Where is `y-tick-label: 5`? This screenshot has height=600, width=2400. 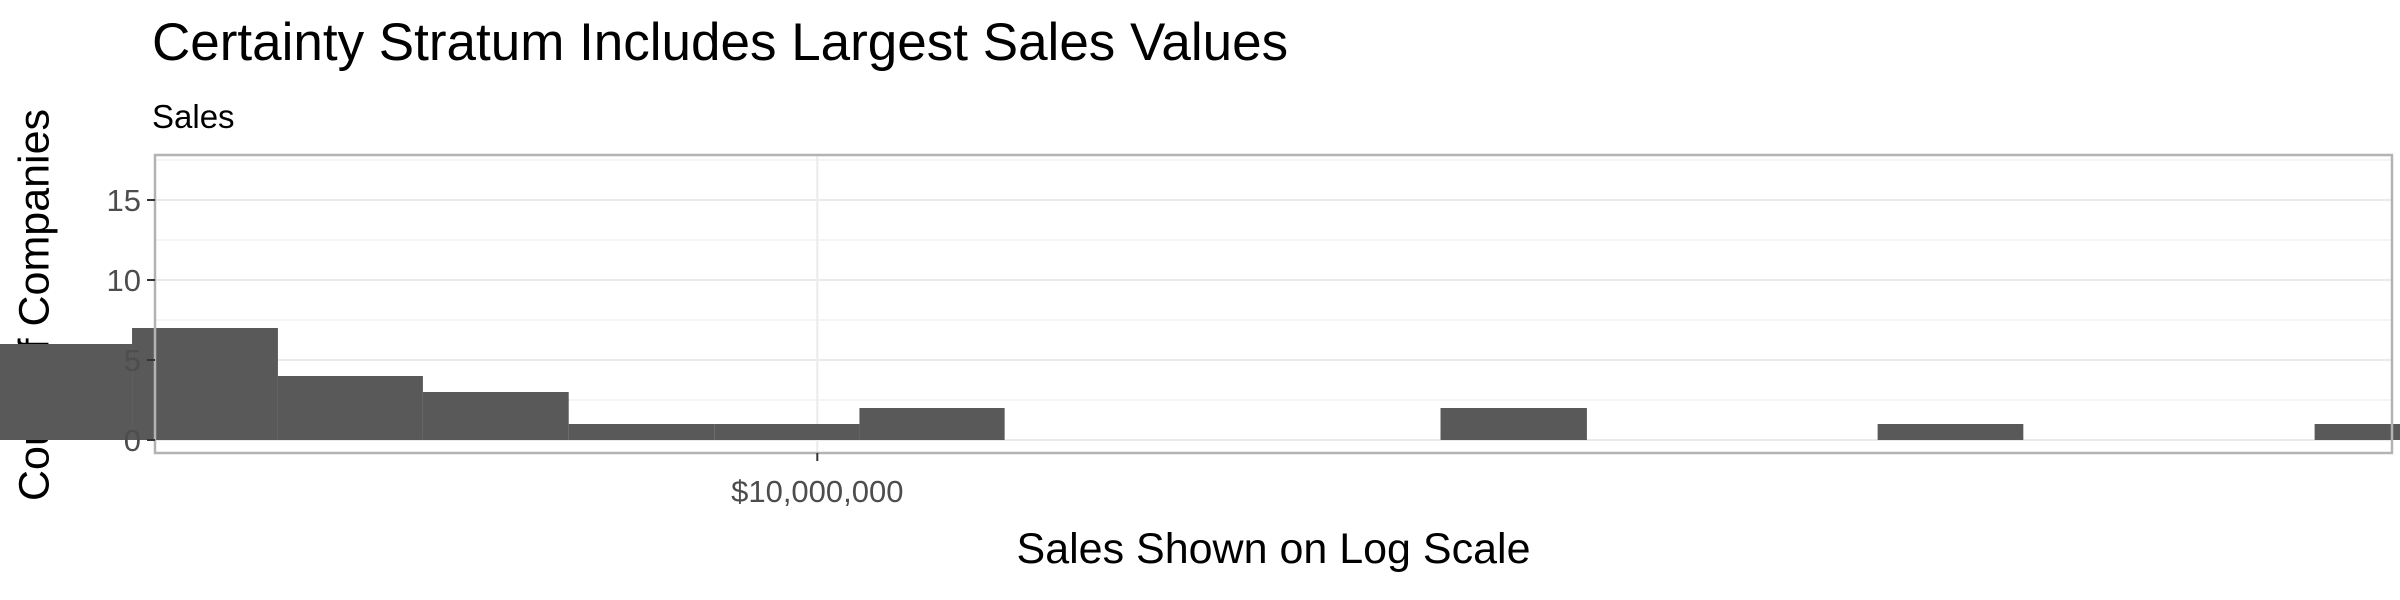
y-tick-label: 5 is located at coordinates (132, 360).